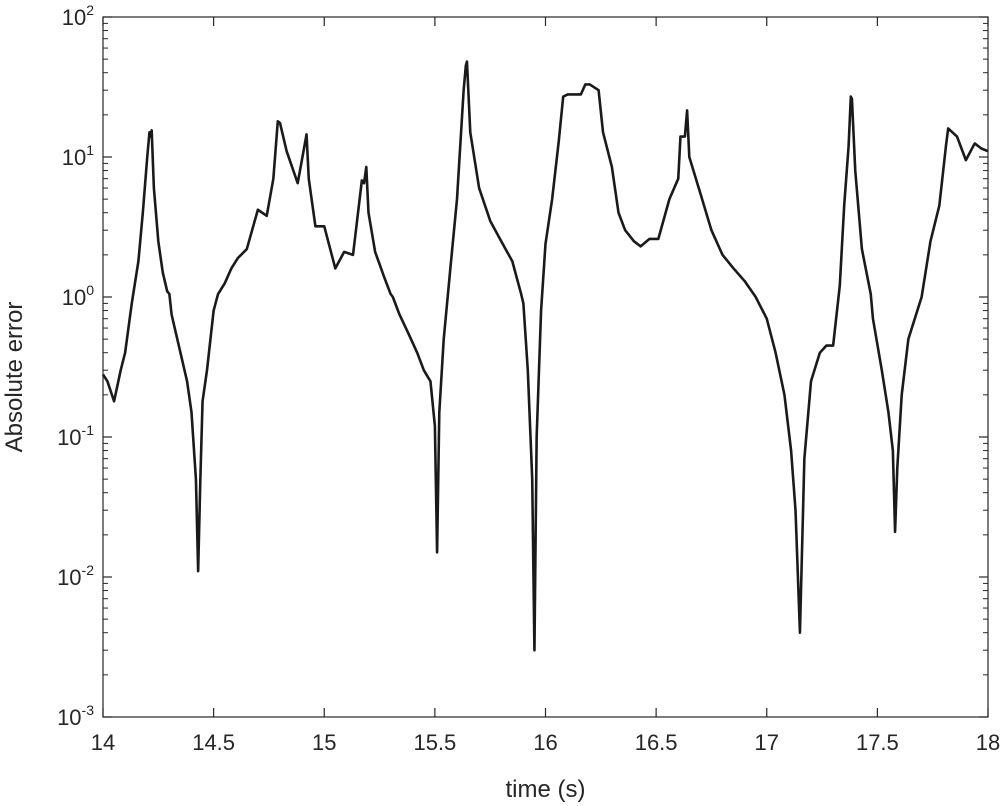 Image resolution: width=1005 pixels, height=806 pixels. What do you see at coordinates (103, 742) in the screenshot?
I see `x-tick-label: 14` at bounding box center [103, 742].